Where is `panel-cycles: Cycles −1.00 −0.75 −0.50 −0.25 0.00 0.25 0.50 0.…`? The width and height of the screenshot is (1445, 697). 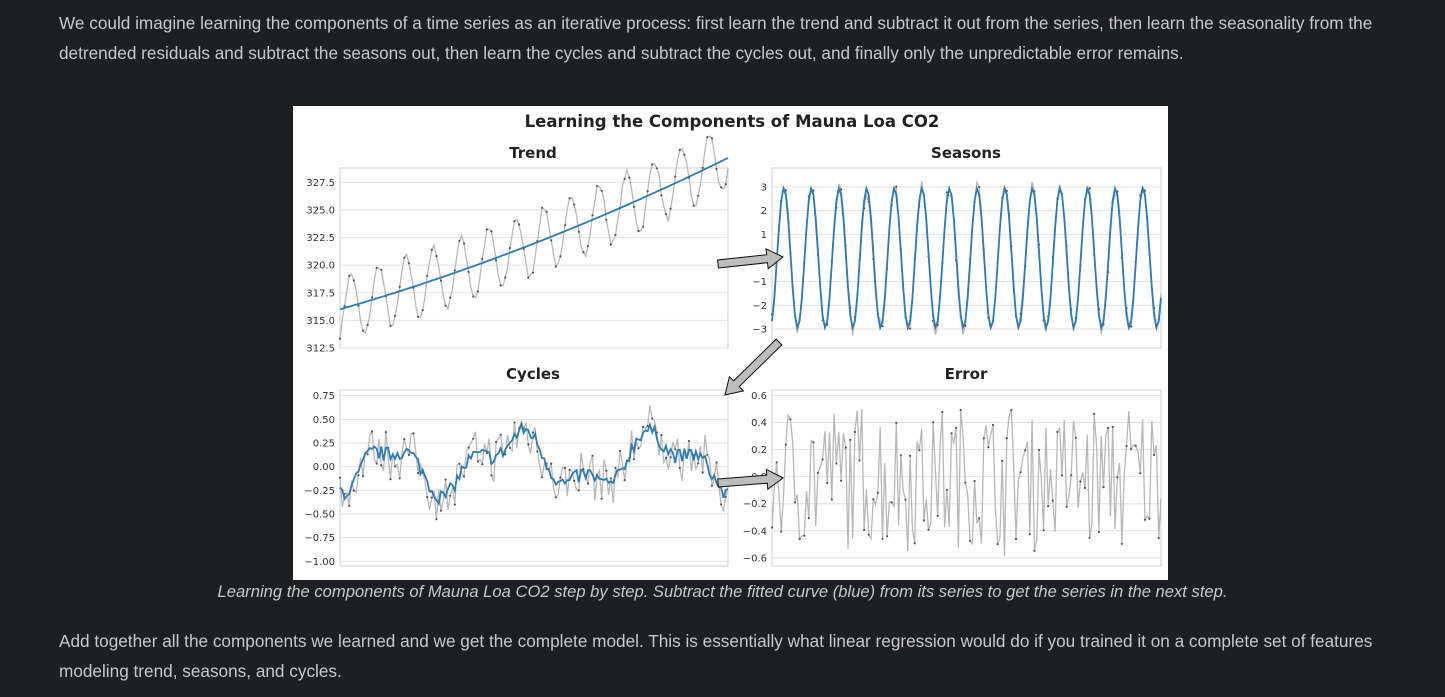
panel-cycles: Cycles −1.00 −0.75 −0.50 −0.25 0.00 0.25 0.50 0.… is located at coordinates (516, 466).